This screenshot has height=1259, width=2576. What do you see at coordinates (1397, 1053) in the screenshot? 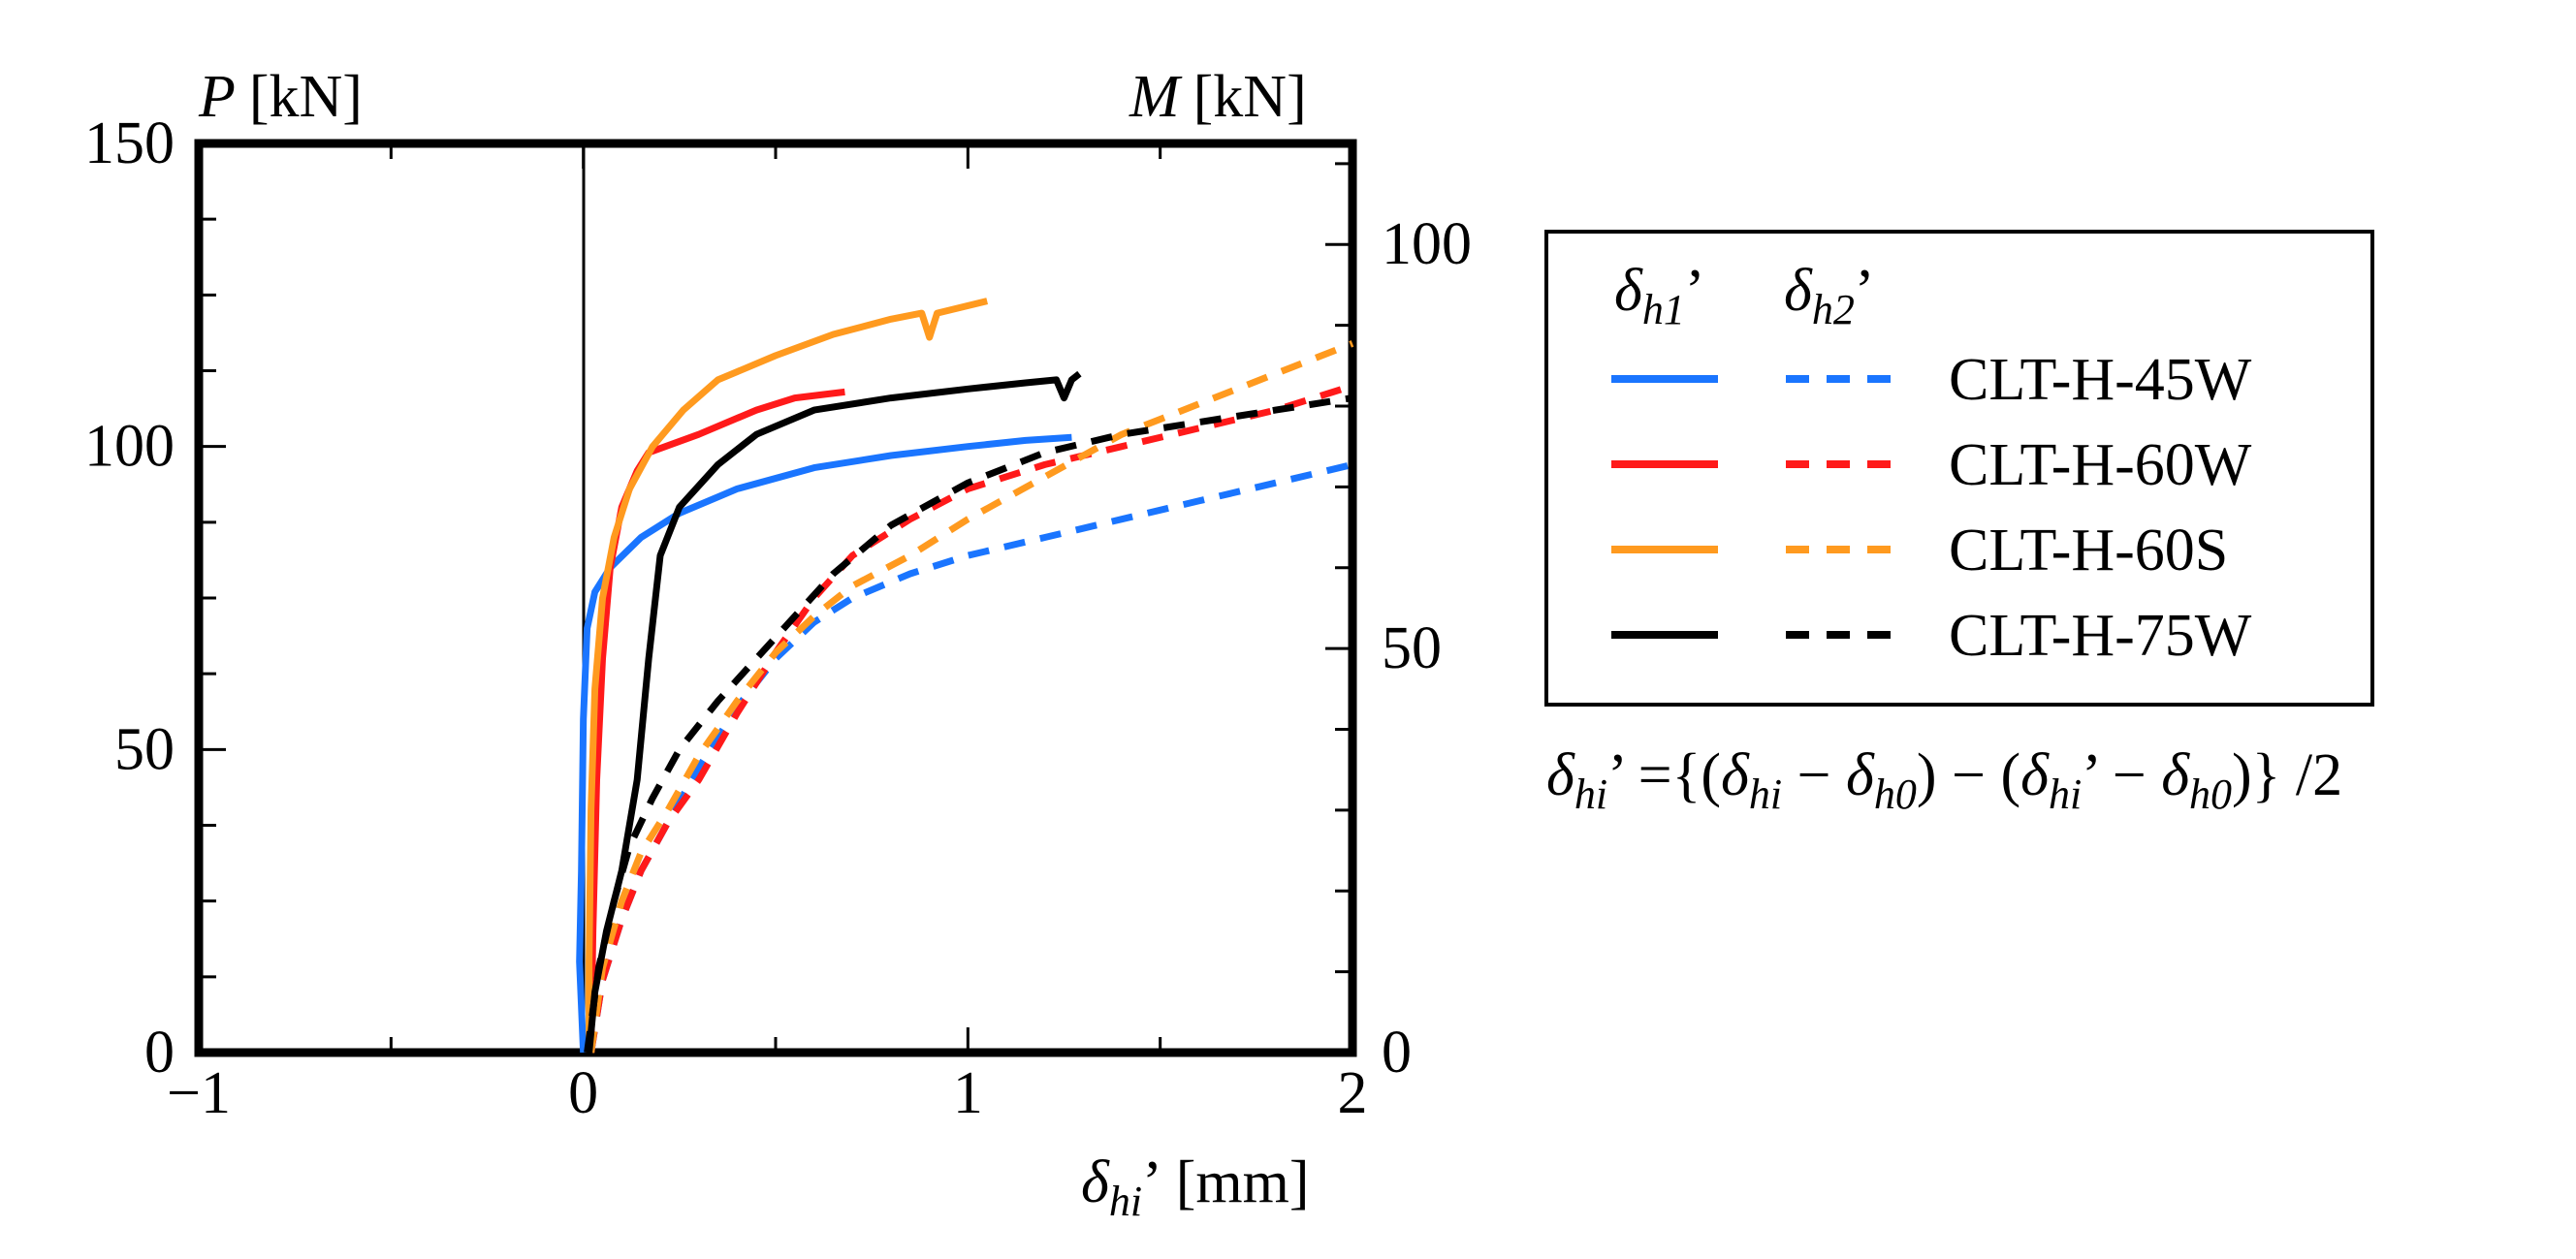
I see `y-right-tick-label: 0` at bounding box center [1397, 1053].